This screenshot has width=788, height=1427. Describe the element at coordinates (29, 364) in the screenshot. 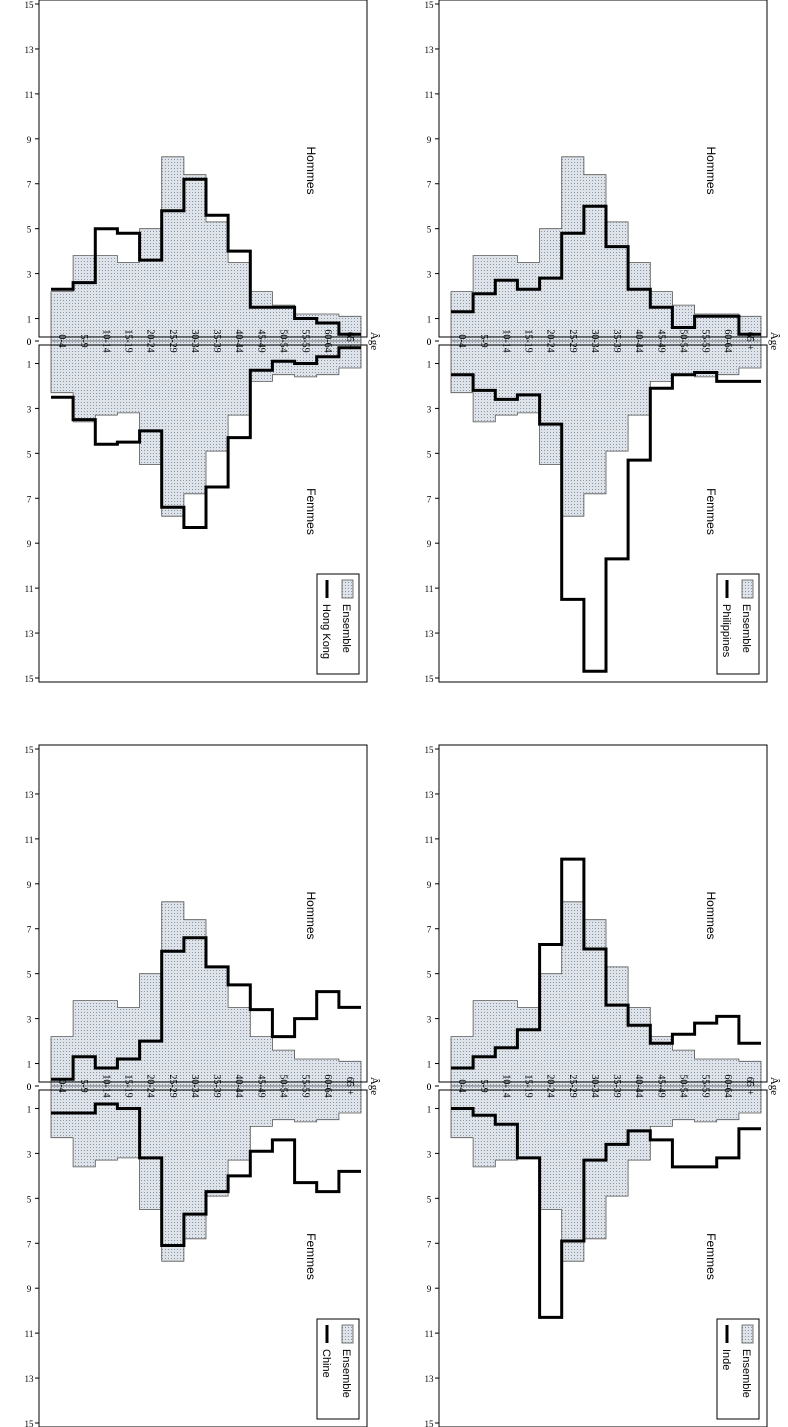

I see `women-x-tick-label: 1` at that location.